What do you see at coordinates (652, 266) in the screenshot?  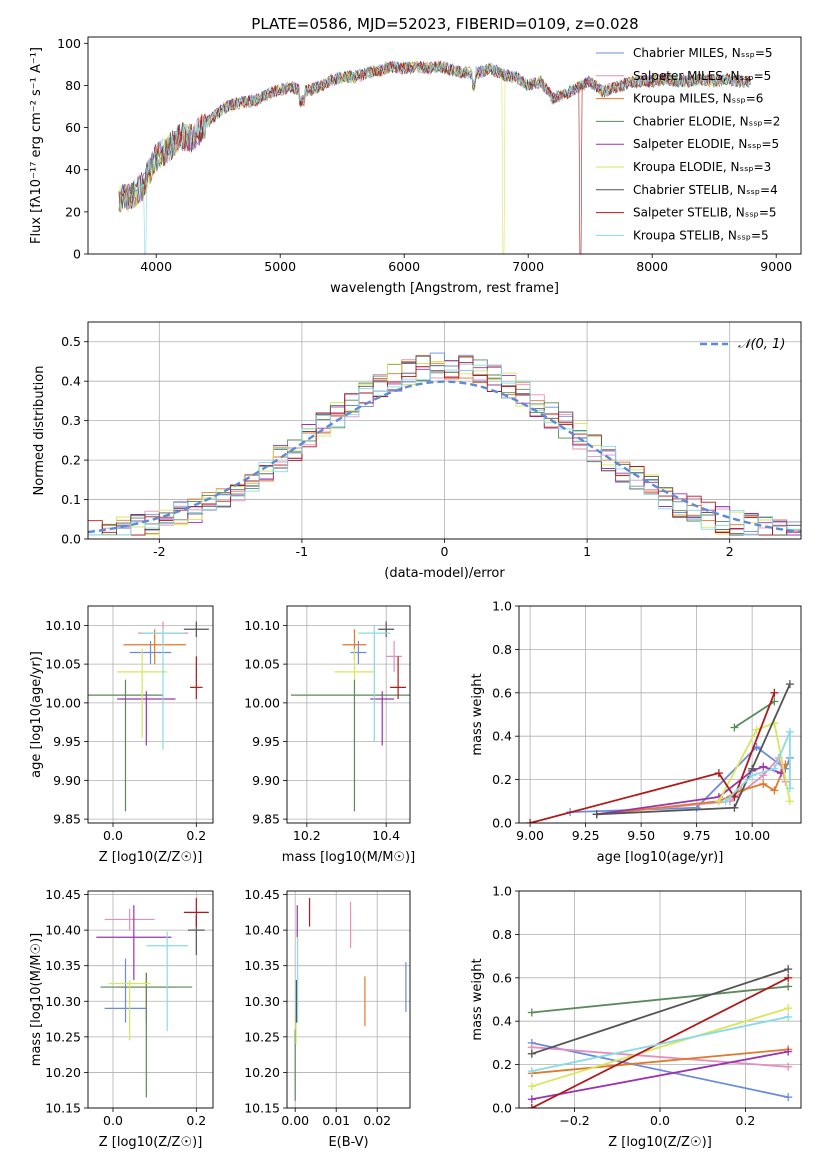 I see `x-tick-label: 8000` at bounding box center [652, 266].